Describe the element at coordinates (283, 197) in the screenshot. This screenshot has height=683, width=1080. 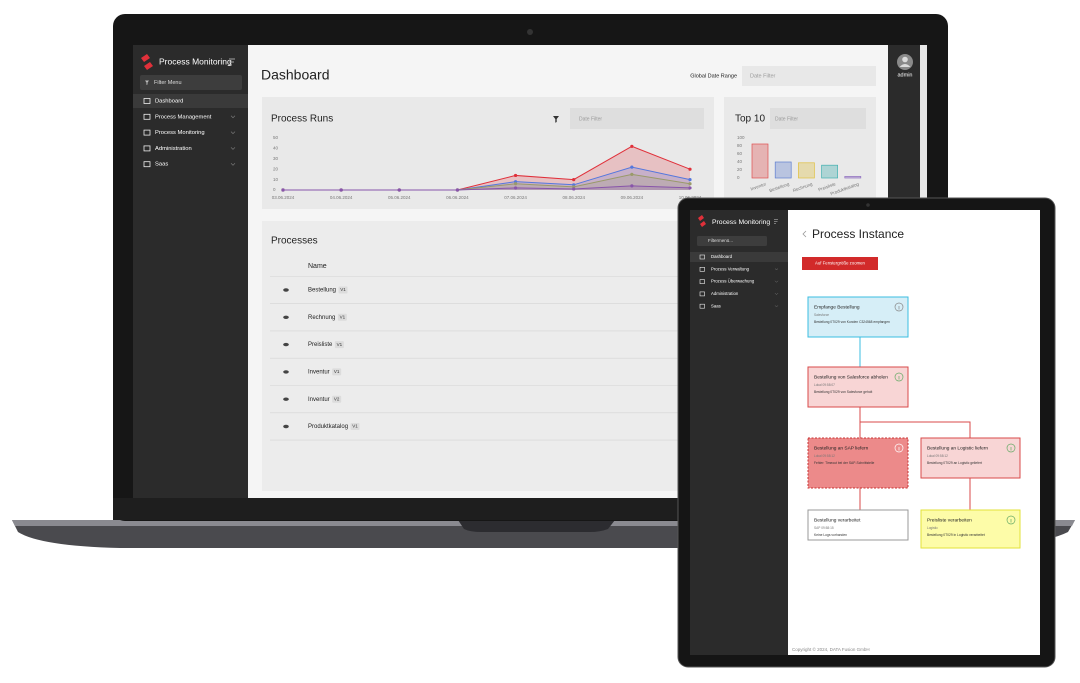
I see `x-tick-label: 03.06.2024` at that location.